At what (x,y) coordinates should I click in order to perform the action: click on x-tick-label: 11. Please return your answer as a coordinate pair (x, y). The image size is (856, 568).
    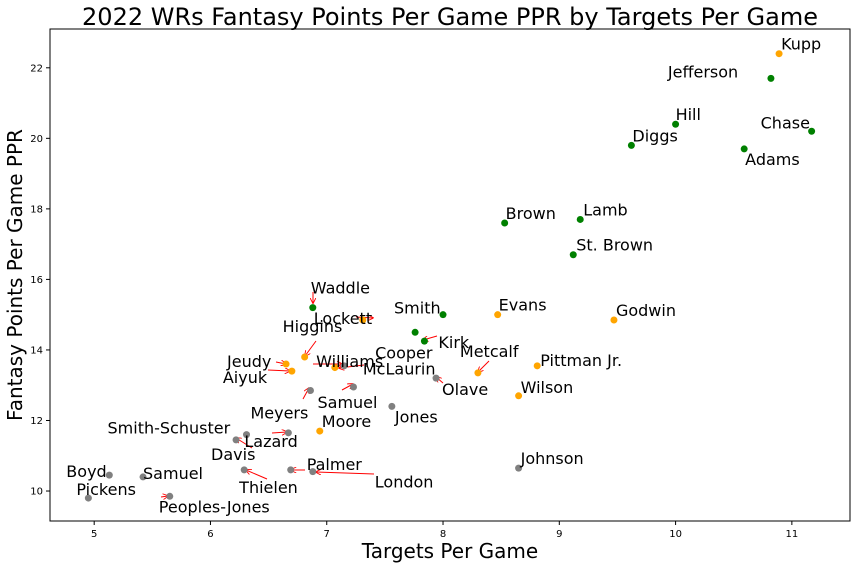
    Looking at the image, I should click on (791, 534).